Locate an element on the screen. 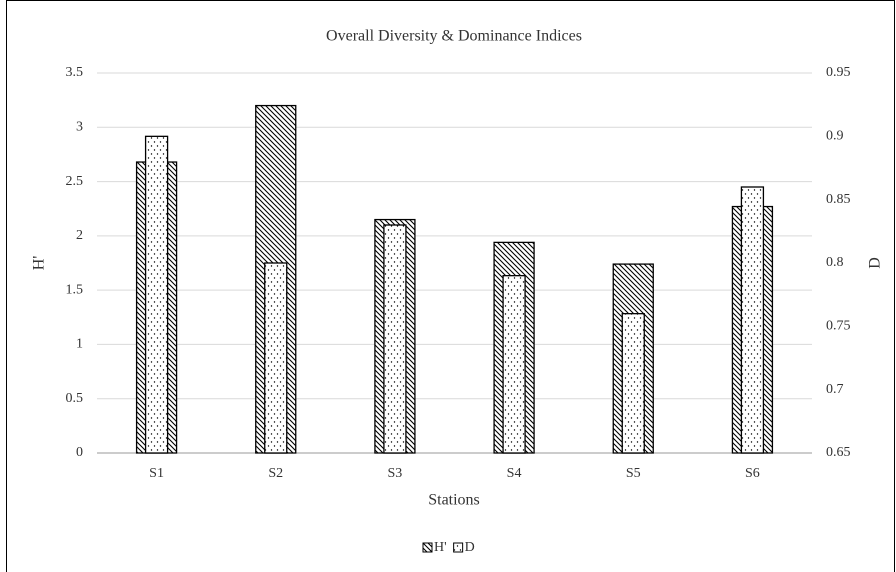 The width and height of the screenshot is (896, 572). y-tick-label: 2.5 is located at coordinates (75, 181).